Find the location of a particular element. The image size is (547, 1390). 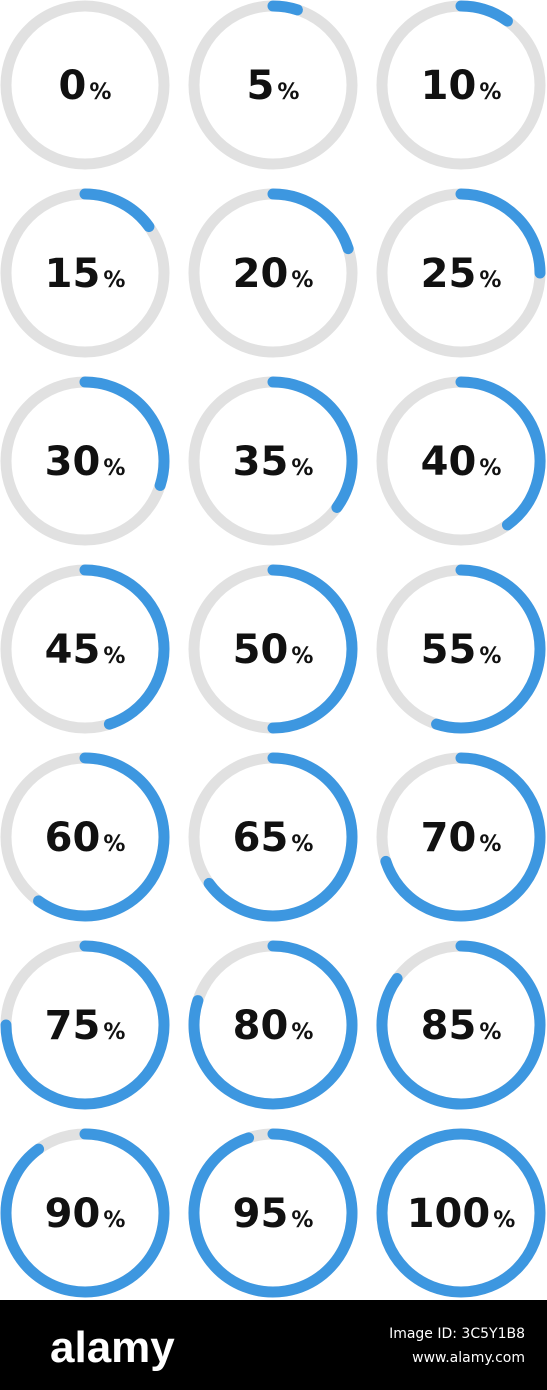

ring-label: 0% is located at coordinates (85, 86).